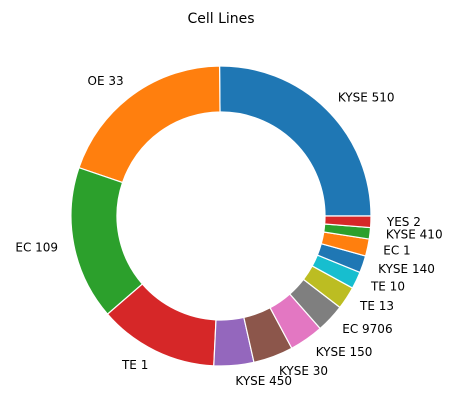 This screenshot has width=459, height=411. What do you see at coordinates (367, 329) in the screenshot?
I see `label-ec-9706: EC 9706` at bounding box center [367, 329].